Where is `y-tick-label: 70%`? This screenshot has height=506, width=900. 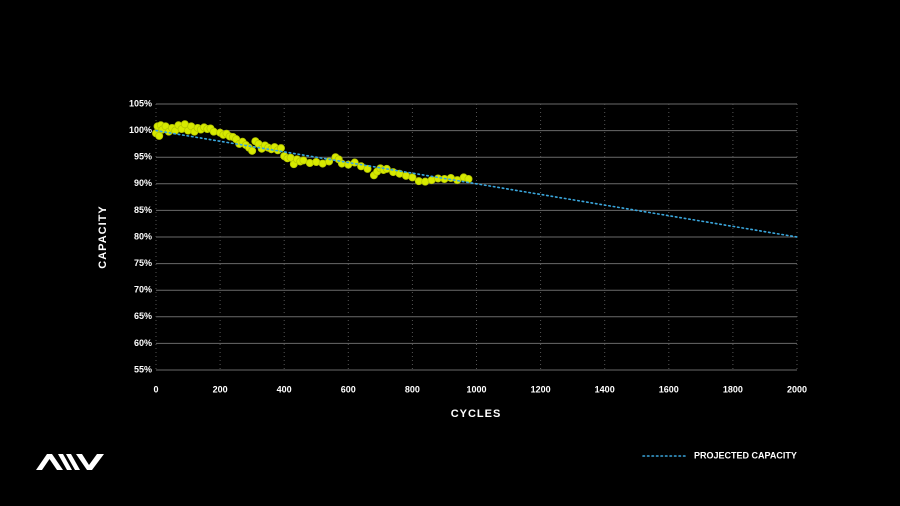
y-tick-label: 70% is located at coordinates (143, 290).